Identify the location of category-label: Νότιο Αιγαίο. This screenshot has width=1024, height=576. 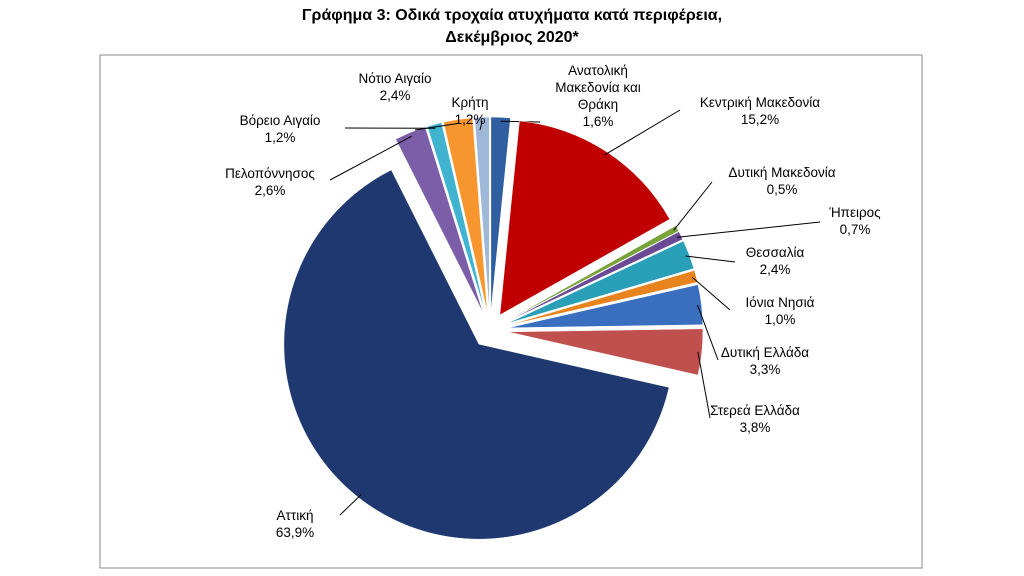
(395, 78).